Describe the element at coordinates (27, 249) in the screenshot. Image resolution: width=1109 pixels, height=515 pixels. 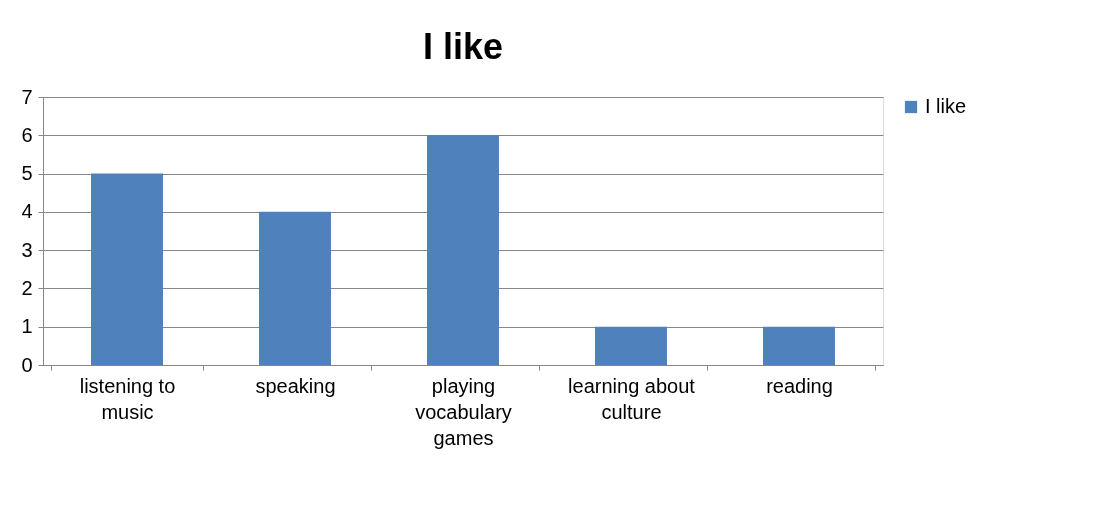
I see `y-tick-label: 3` at that location.